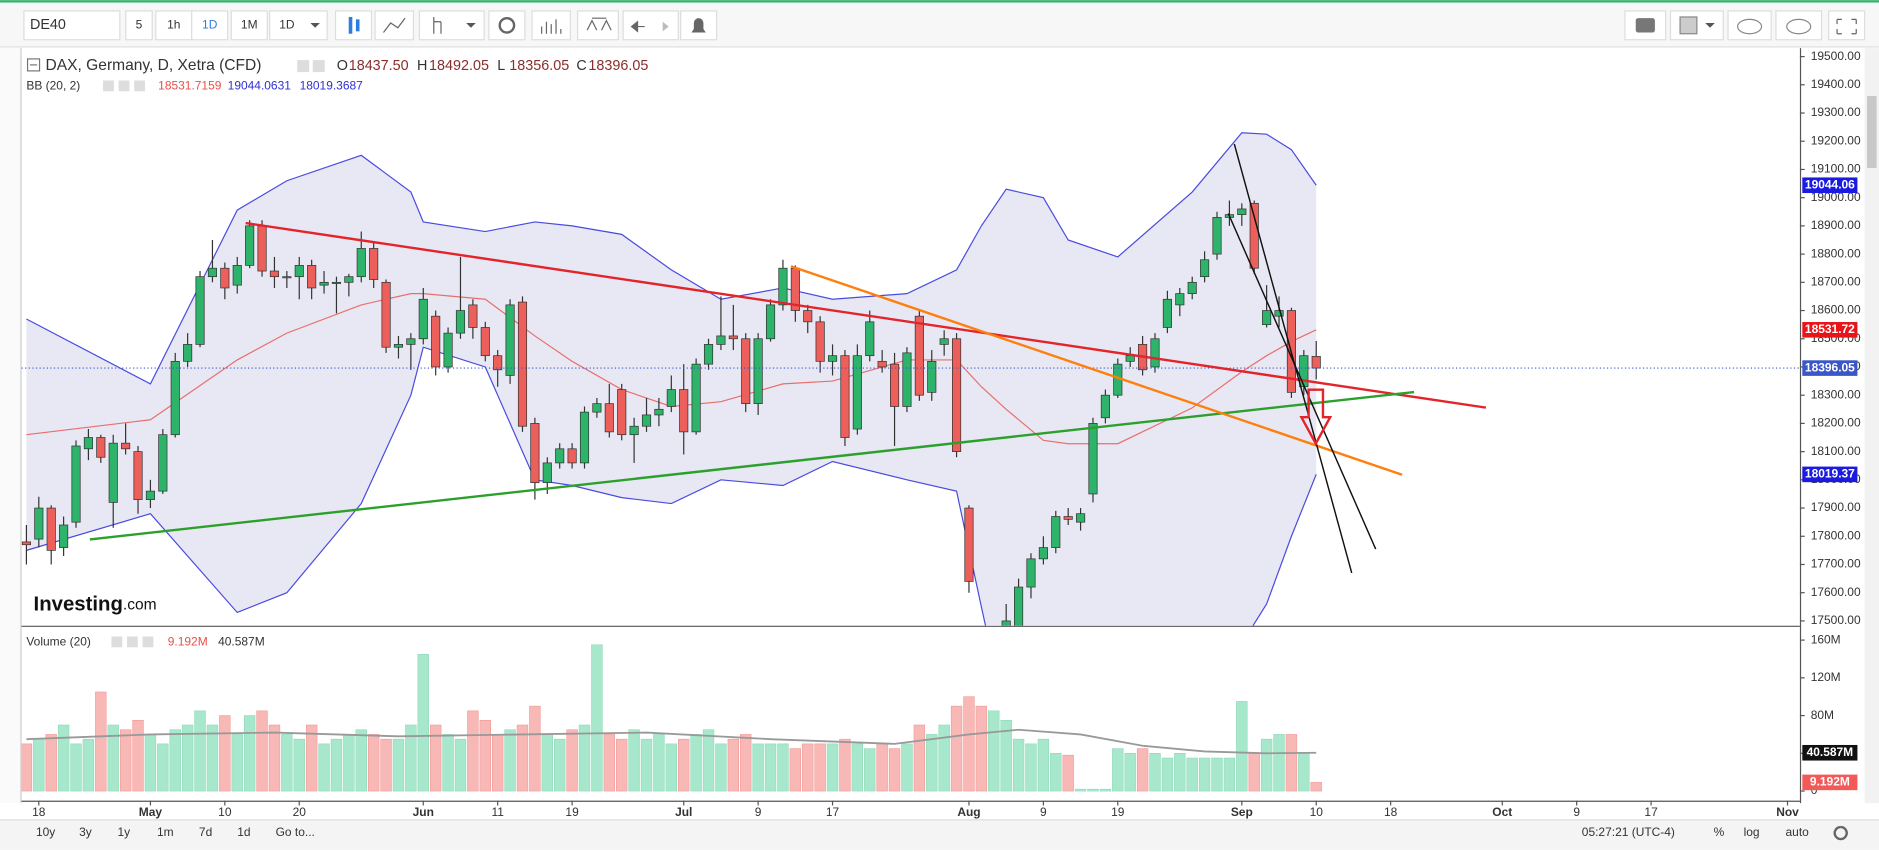 This screenshot has height=850, width=1879. I want to click on volume-ma-label-box, so click(1830, 752).